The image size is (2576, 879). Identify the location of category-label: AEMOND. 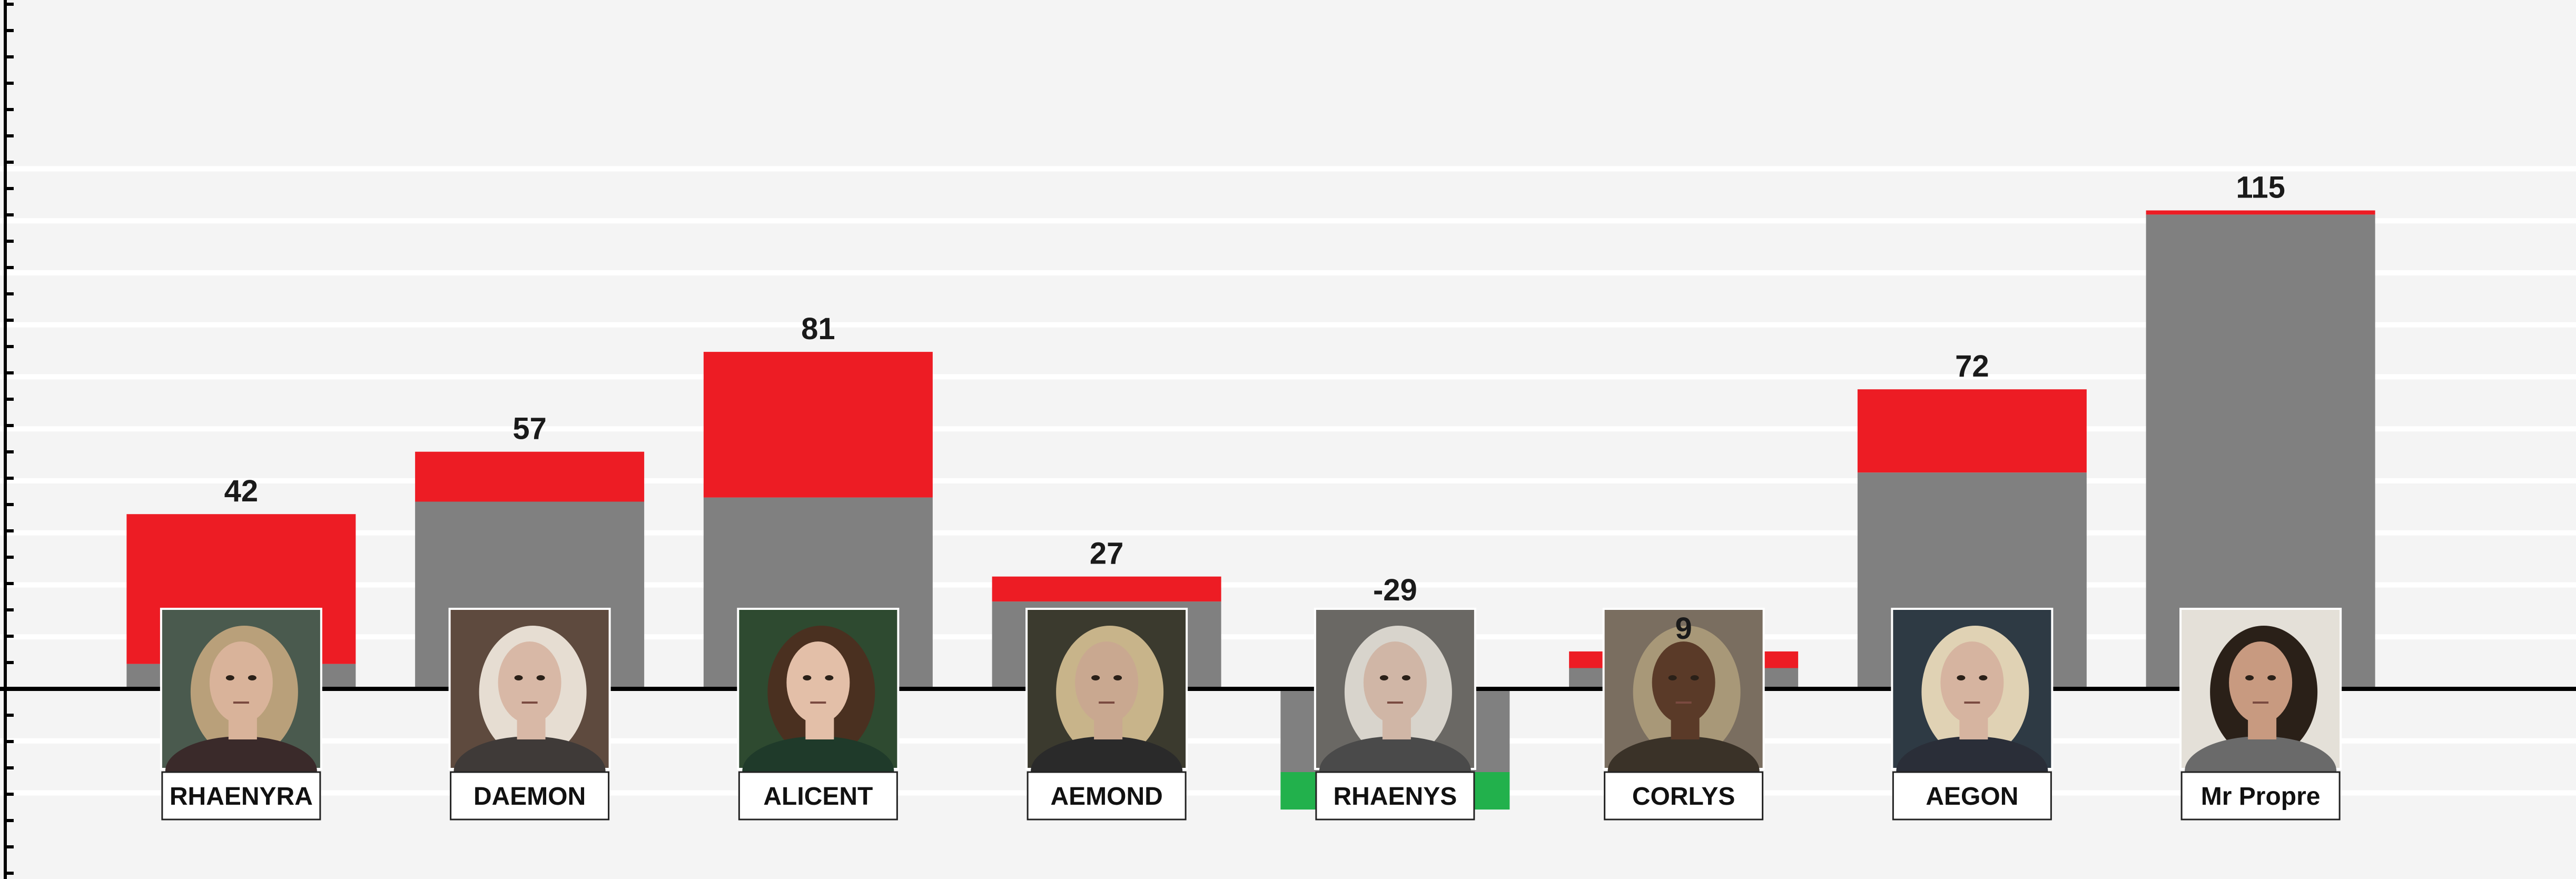
(1106, 797).